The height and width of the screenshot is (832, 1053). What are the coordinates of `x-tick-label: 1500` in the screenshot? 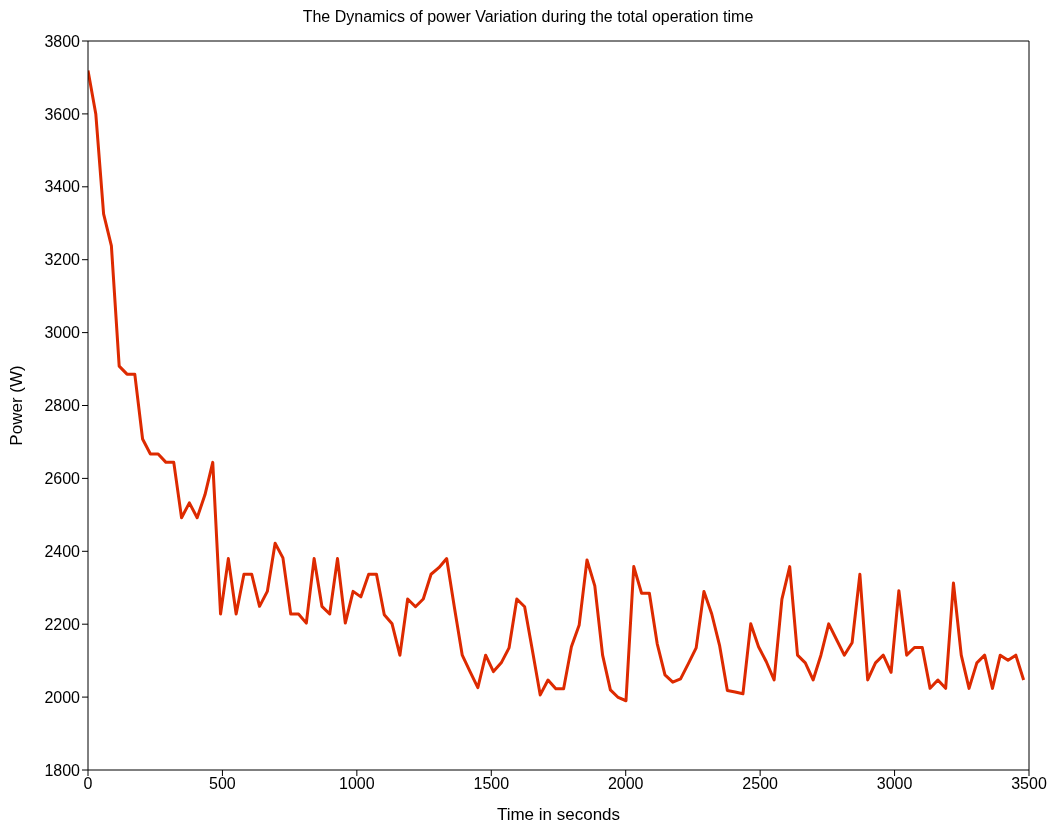 It's located at (491, 784).